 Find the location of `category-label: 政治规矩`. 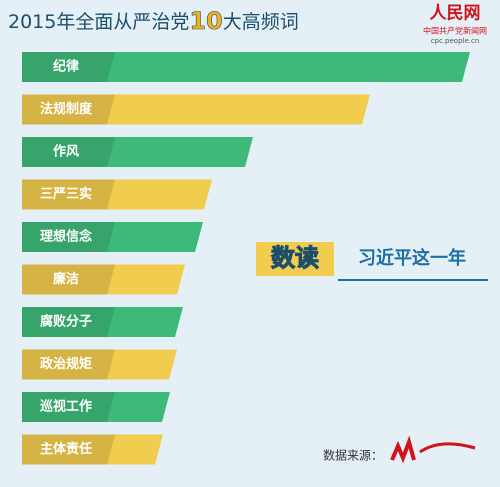

category-label: 政治规矩 is located at coordinates (66, 364).